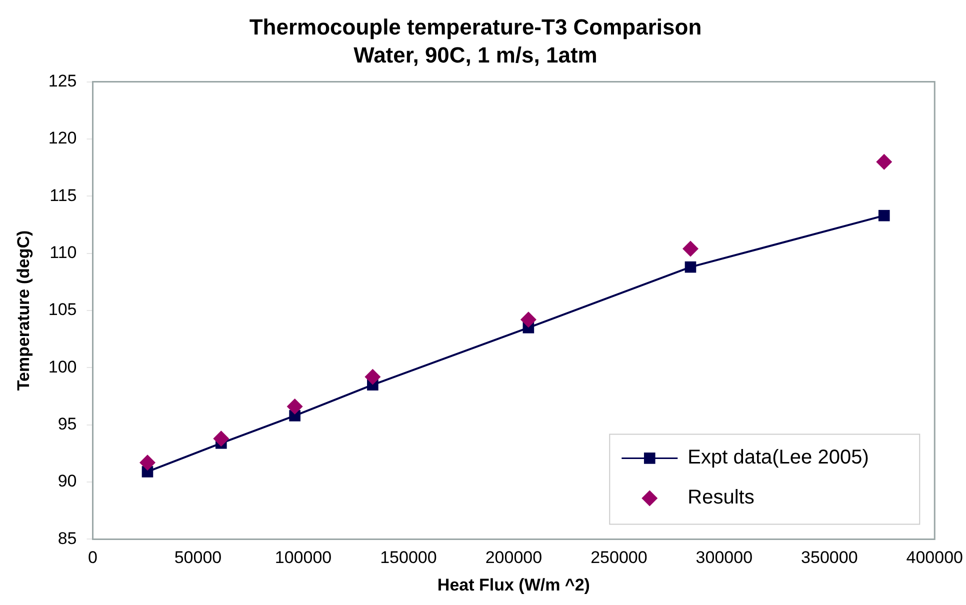  What do you see at coordinates (67, 424) in the screenshot?
I see `y-tick-label: 95` at bounding box center [67, 424].